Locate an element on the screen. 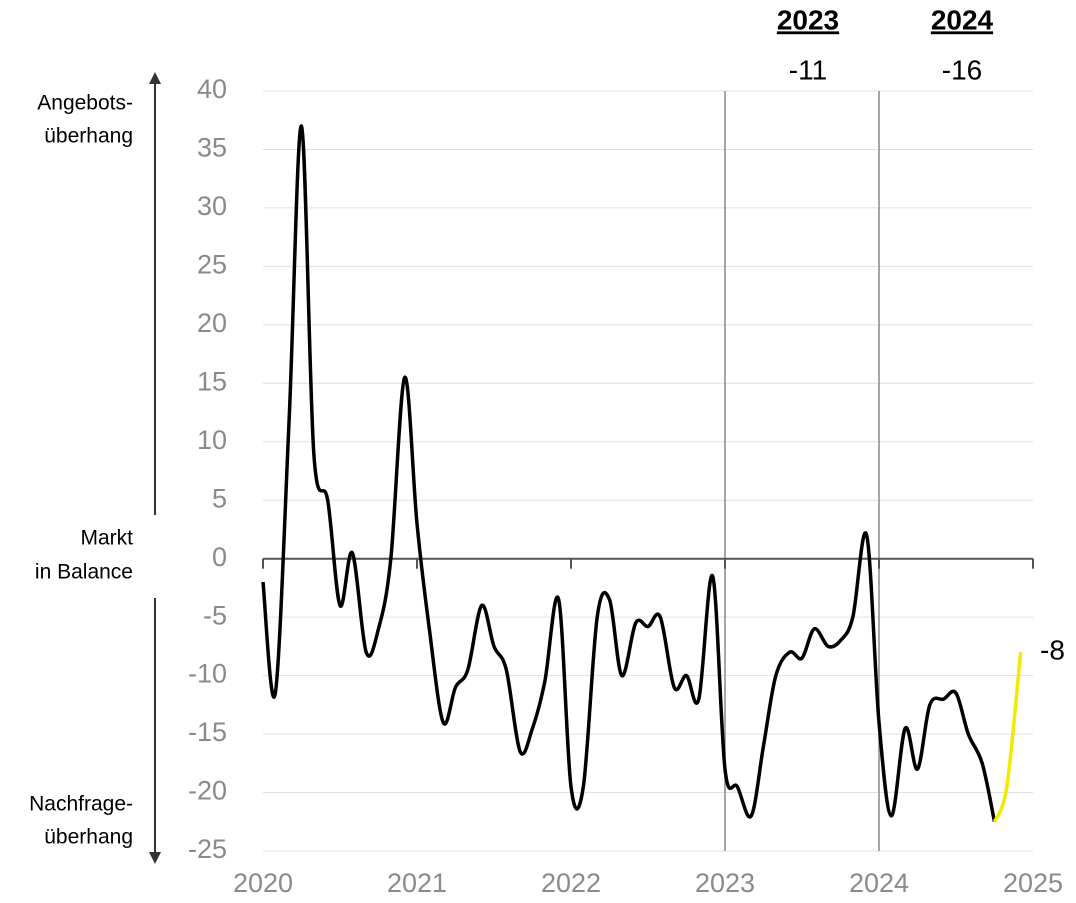 The width and height of the screenshot is (1076, 903). y-tick-label: -20 is located at coordinates (207, 791).